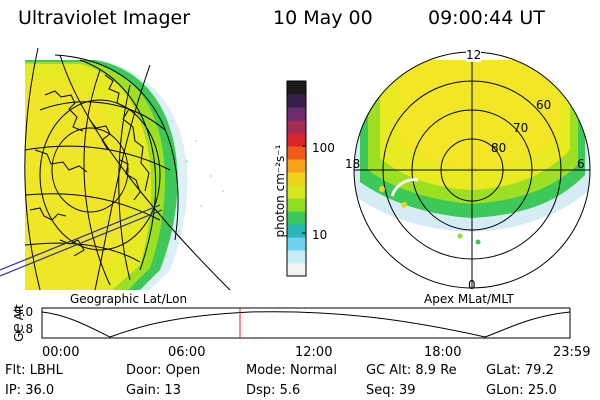 This screenshot has width=600, height=400. I want to click on info-glon: GLon: 25.0, so click(521, 390).